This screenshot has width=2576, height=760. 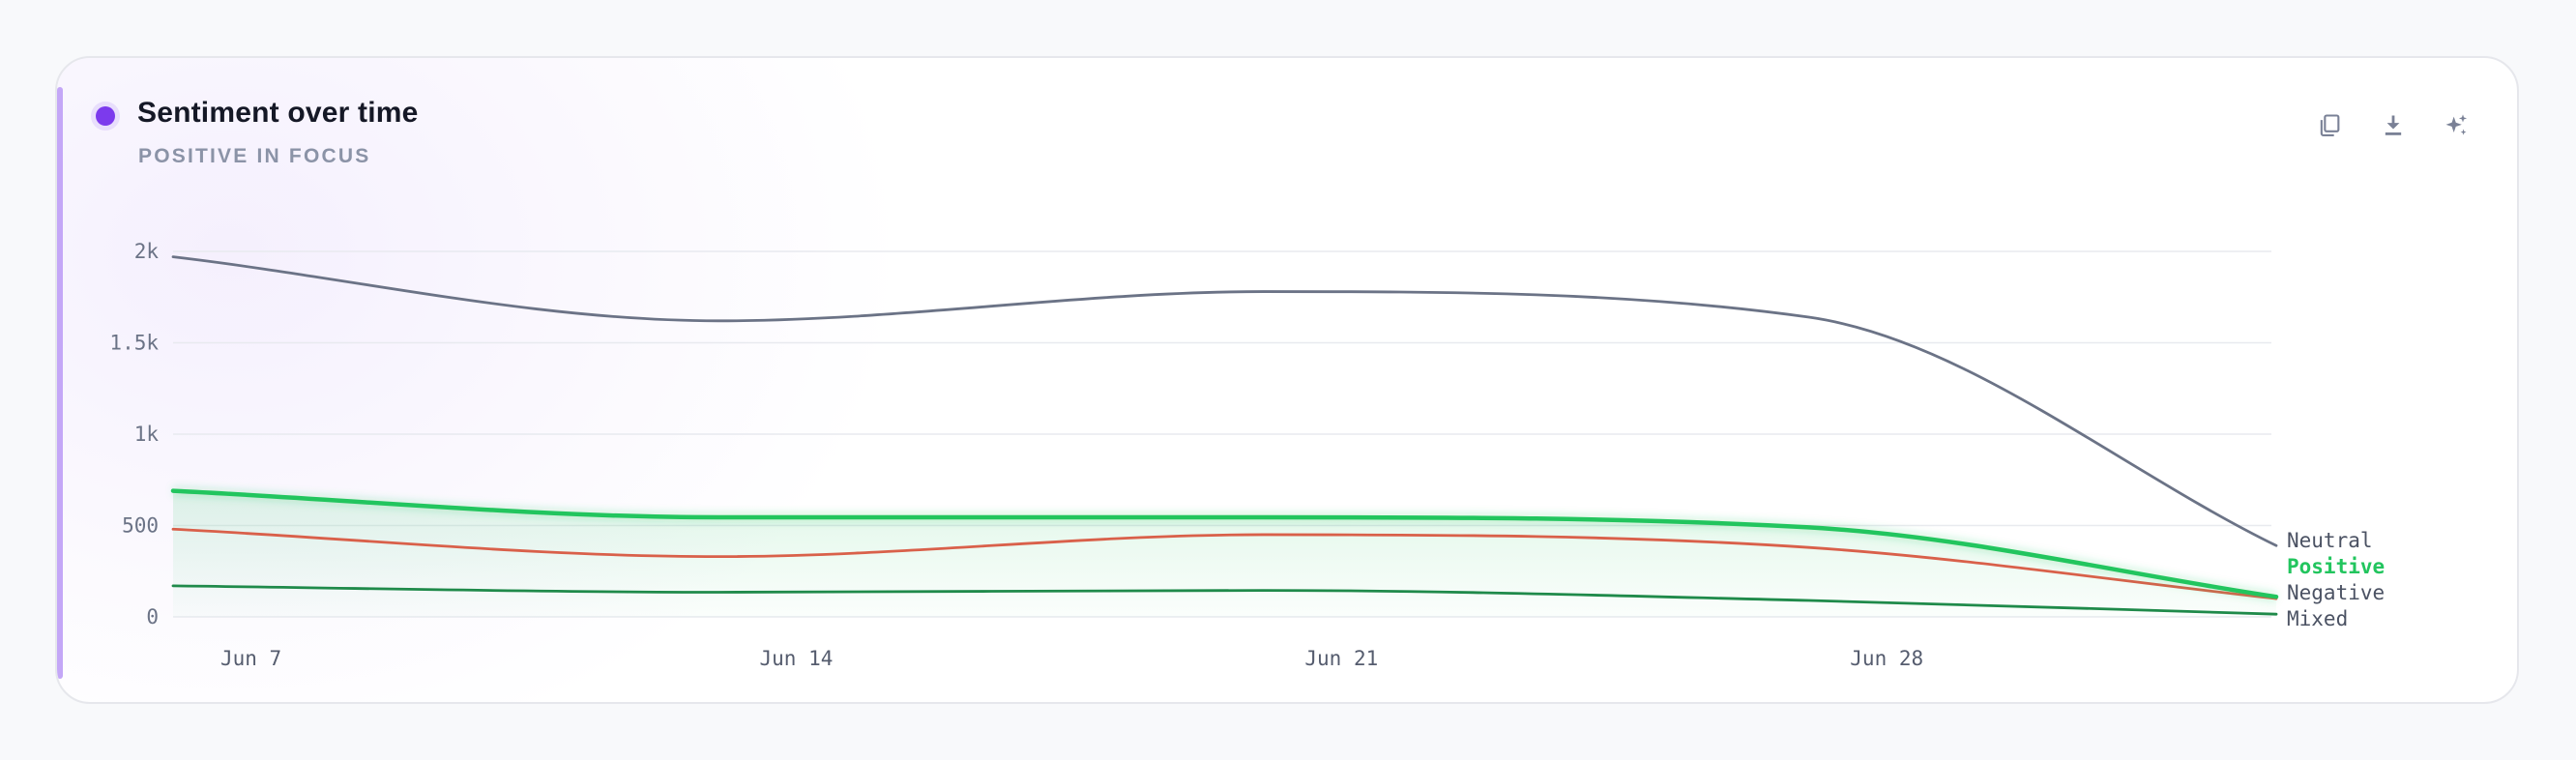 I want to click on x-tick-label: Jun 21, so click(x=1341, y=658).